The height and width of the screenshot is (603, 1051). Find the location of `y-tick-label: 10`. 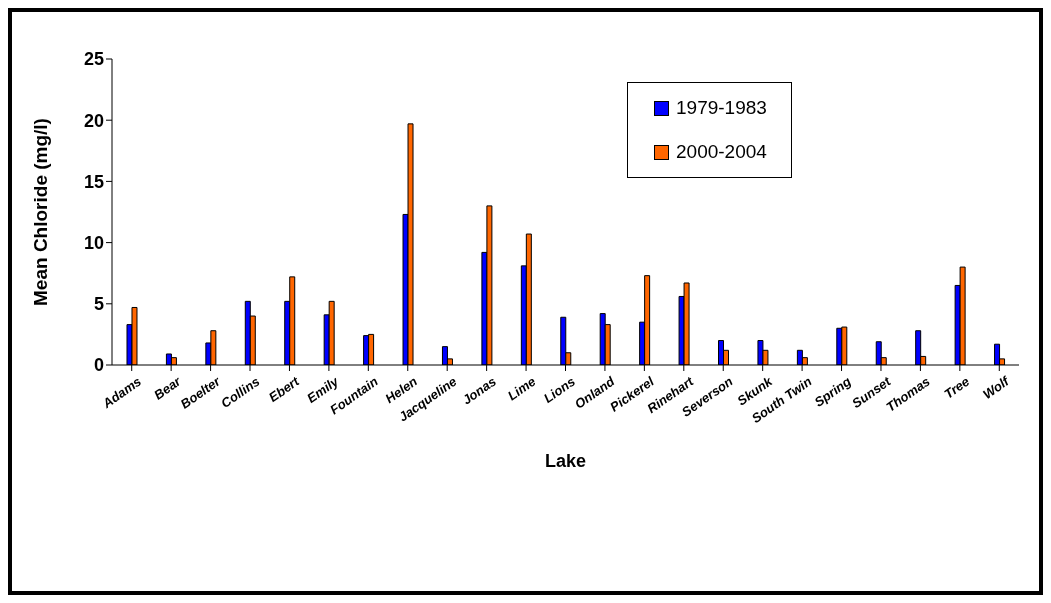

y-tick-label: 10 is located at coordinates (93, 242).